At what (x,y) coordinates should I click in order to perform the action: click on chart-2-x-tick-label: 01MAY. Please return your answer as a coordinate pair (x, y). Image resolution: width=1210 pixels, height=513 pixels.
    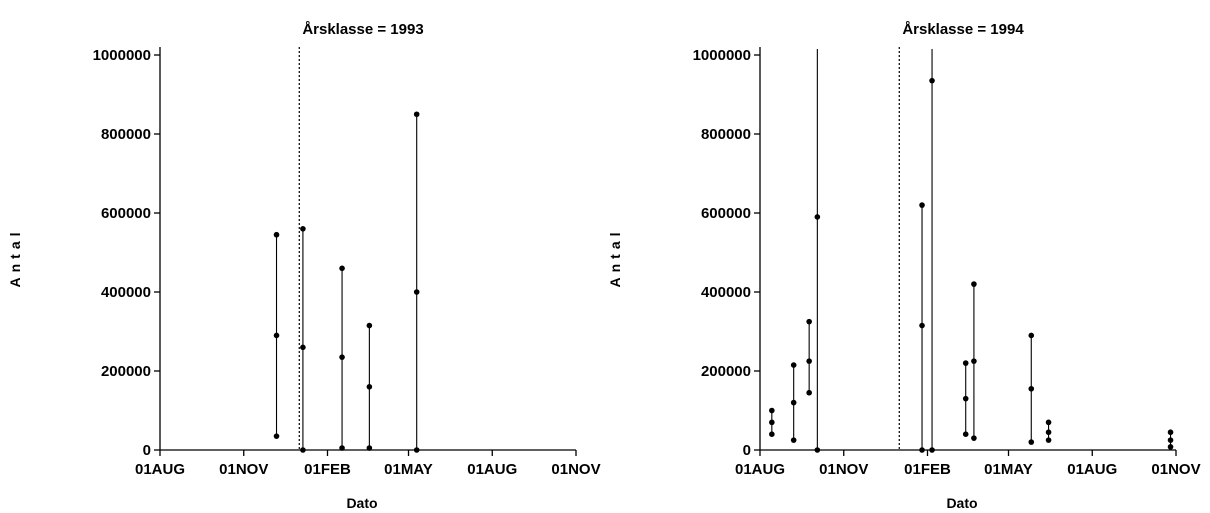
    Looking at the image, I should click on (1008, 469).